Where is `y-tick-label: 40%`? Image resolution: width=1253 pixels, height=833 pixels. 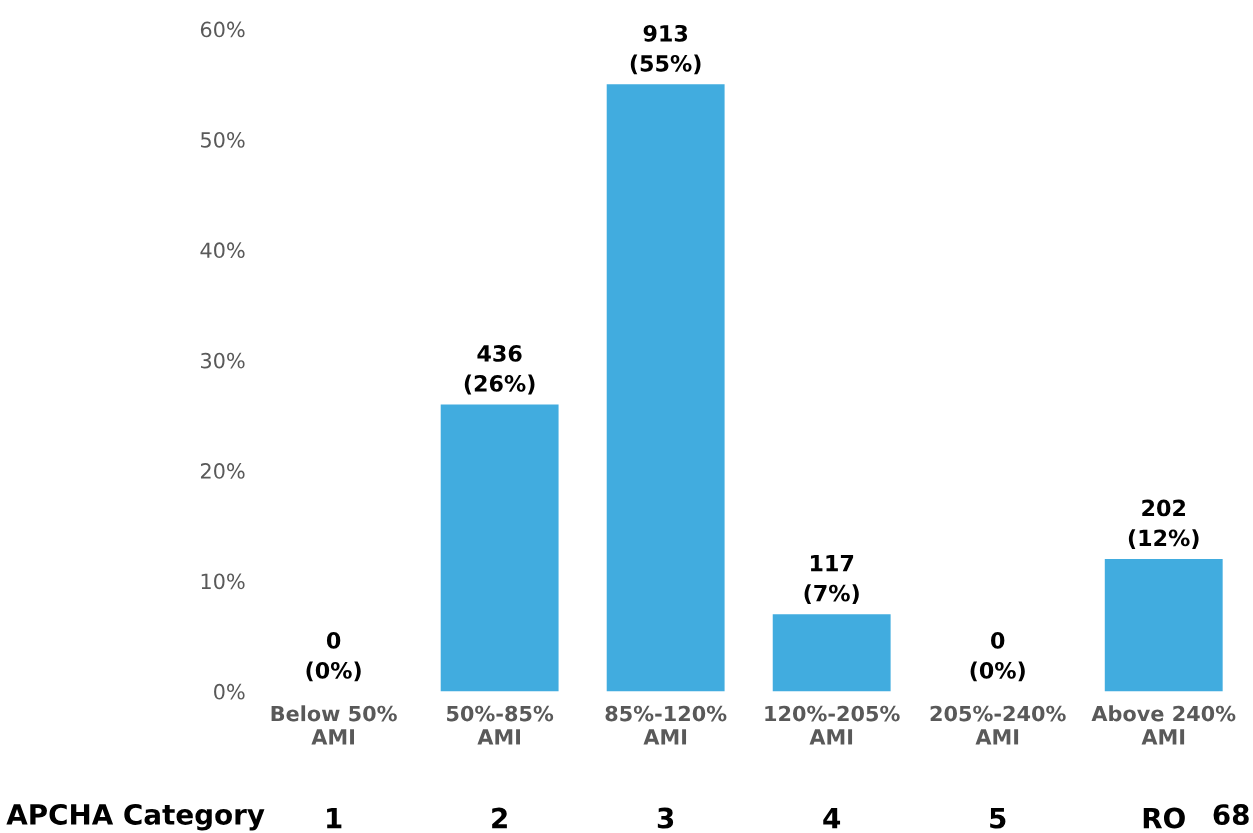
y-tick-label: 40% is located at coordinates (222, 250).